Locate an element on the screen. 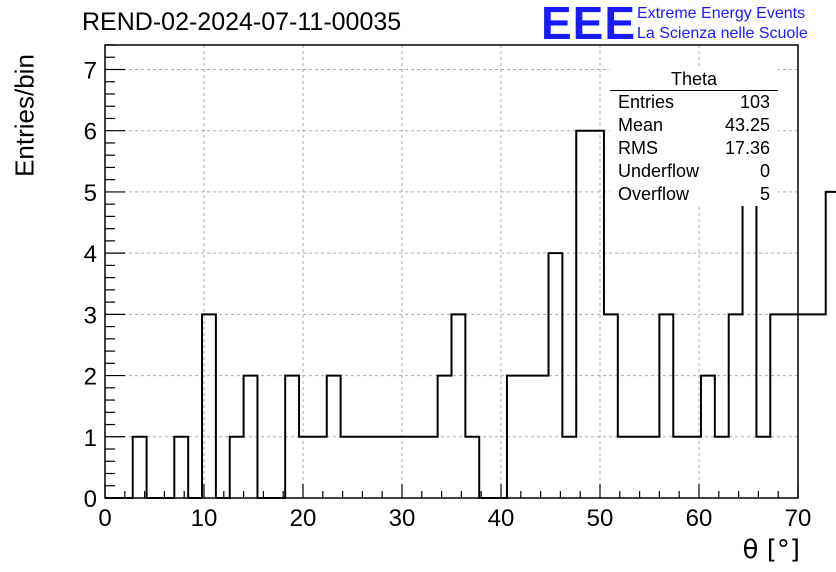  eee-logo: EEE is located at coordinates (589, 24).